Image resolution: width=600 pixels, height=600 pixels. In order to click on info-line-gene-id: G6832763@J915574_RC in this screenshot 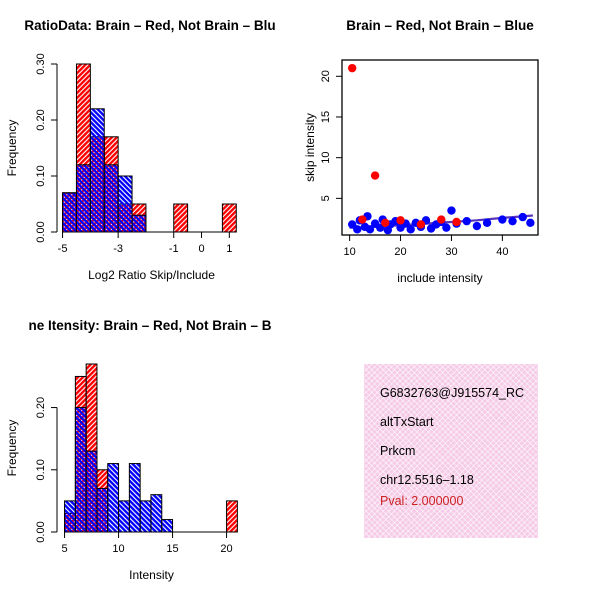, I will do `click(452, 393)`.